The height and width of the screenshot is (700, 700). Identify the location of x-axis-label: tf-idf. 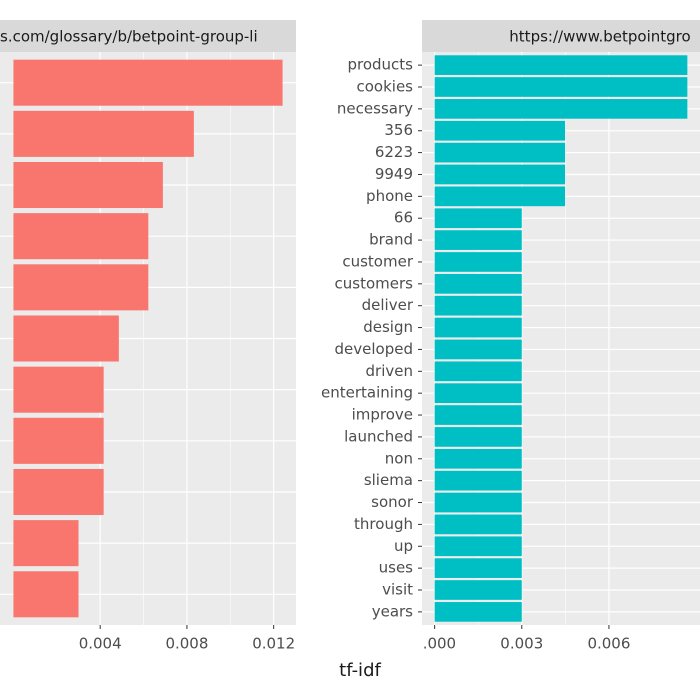
(360, 670).